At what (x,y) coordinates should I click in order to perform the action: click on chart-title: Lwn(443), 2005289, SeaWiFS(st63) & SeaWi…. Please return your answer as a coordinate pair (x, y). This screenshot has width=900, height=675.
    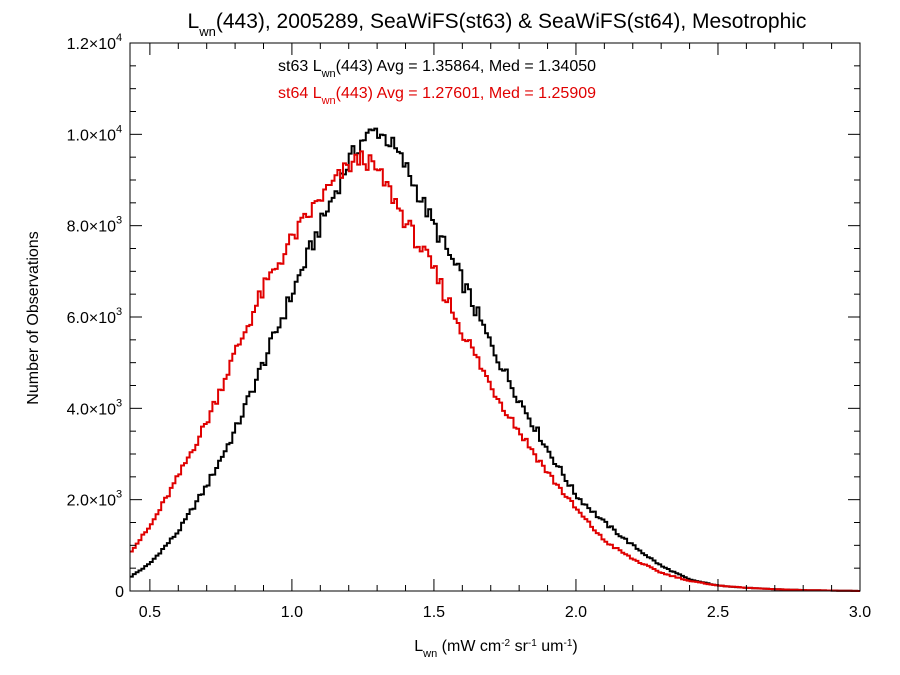
    Looking at the image, I should click on (497, 24).